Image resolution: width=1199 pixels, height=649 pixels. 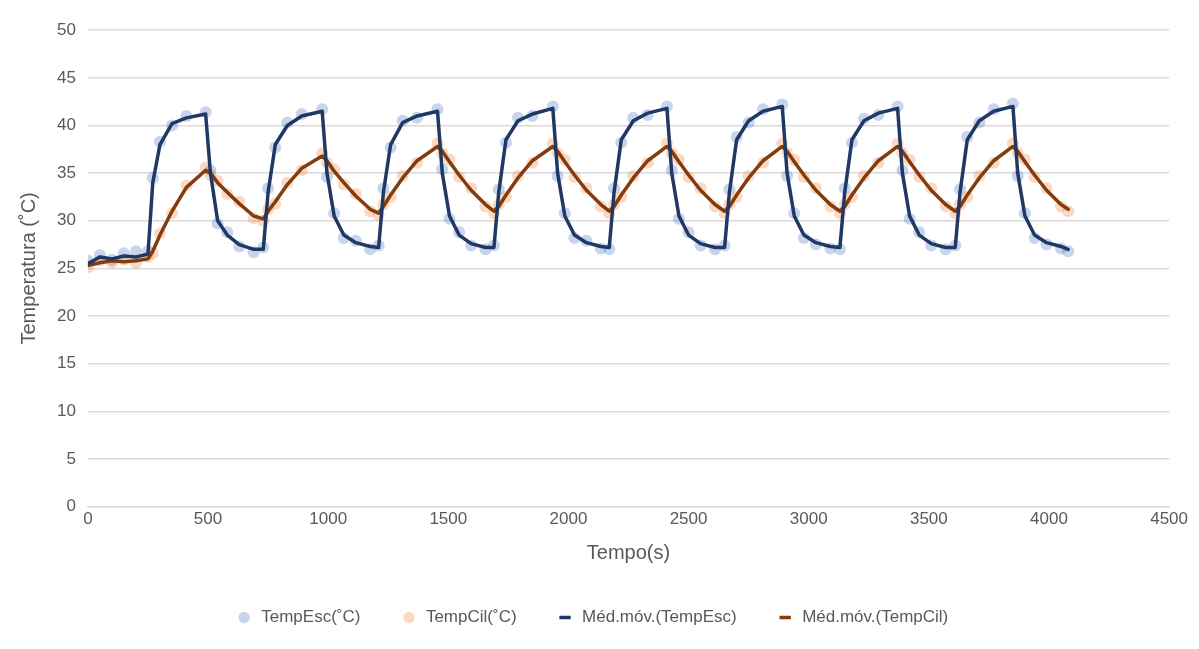 I want to click on y-tick-label: 50, so click(x=66, y=29).